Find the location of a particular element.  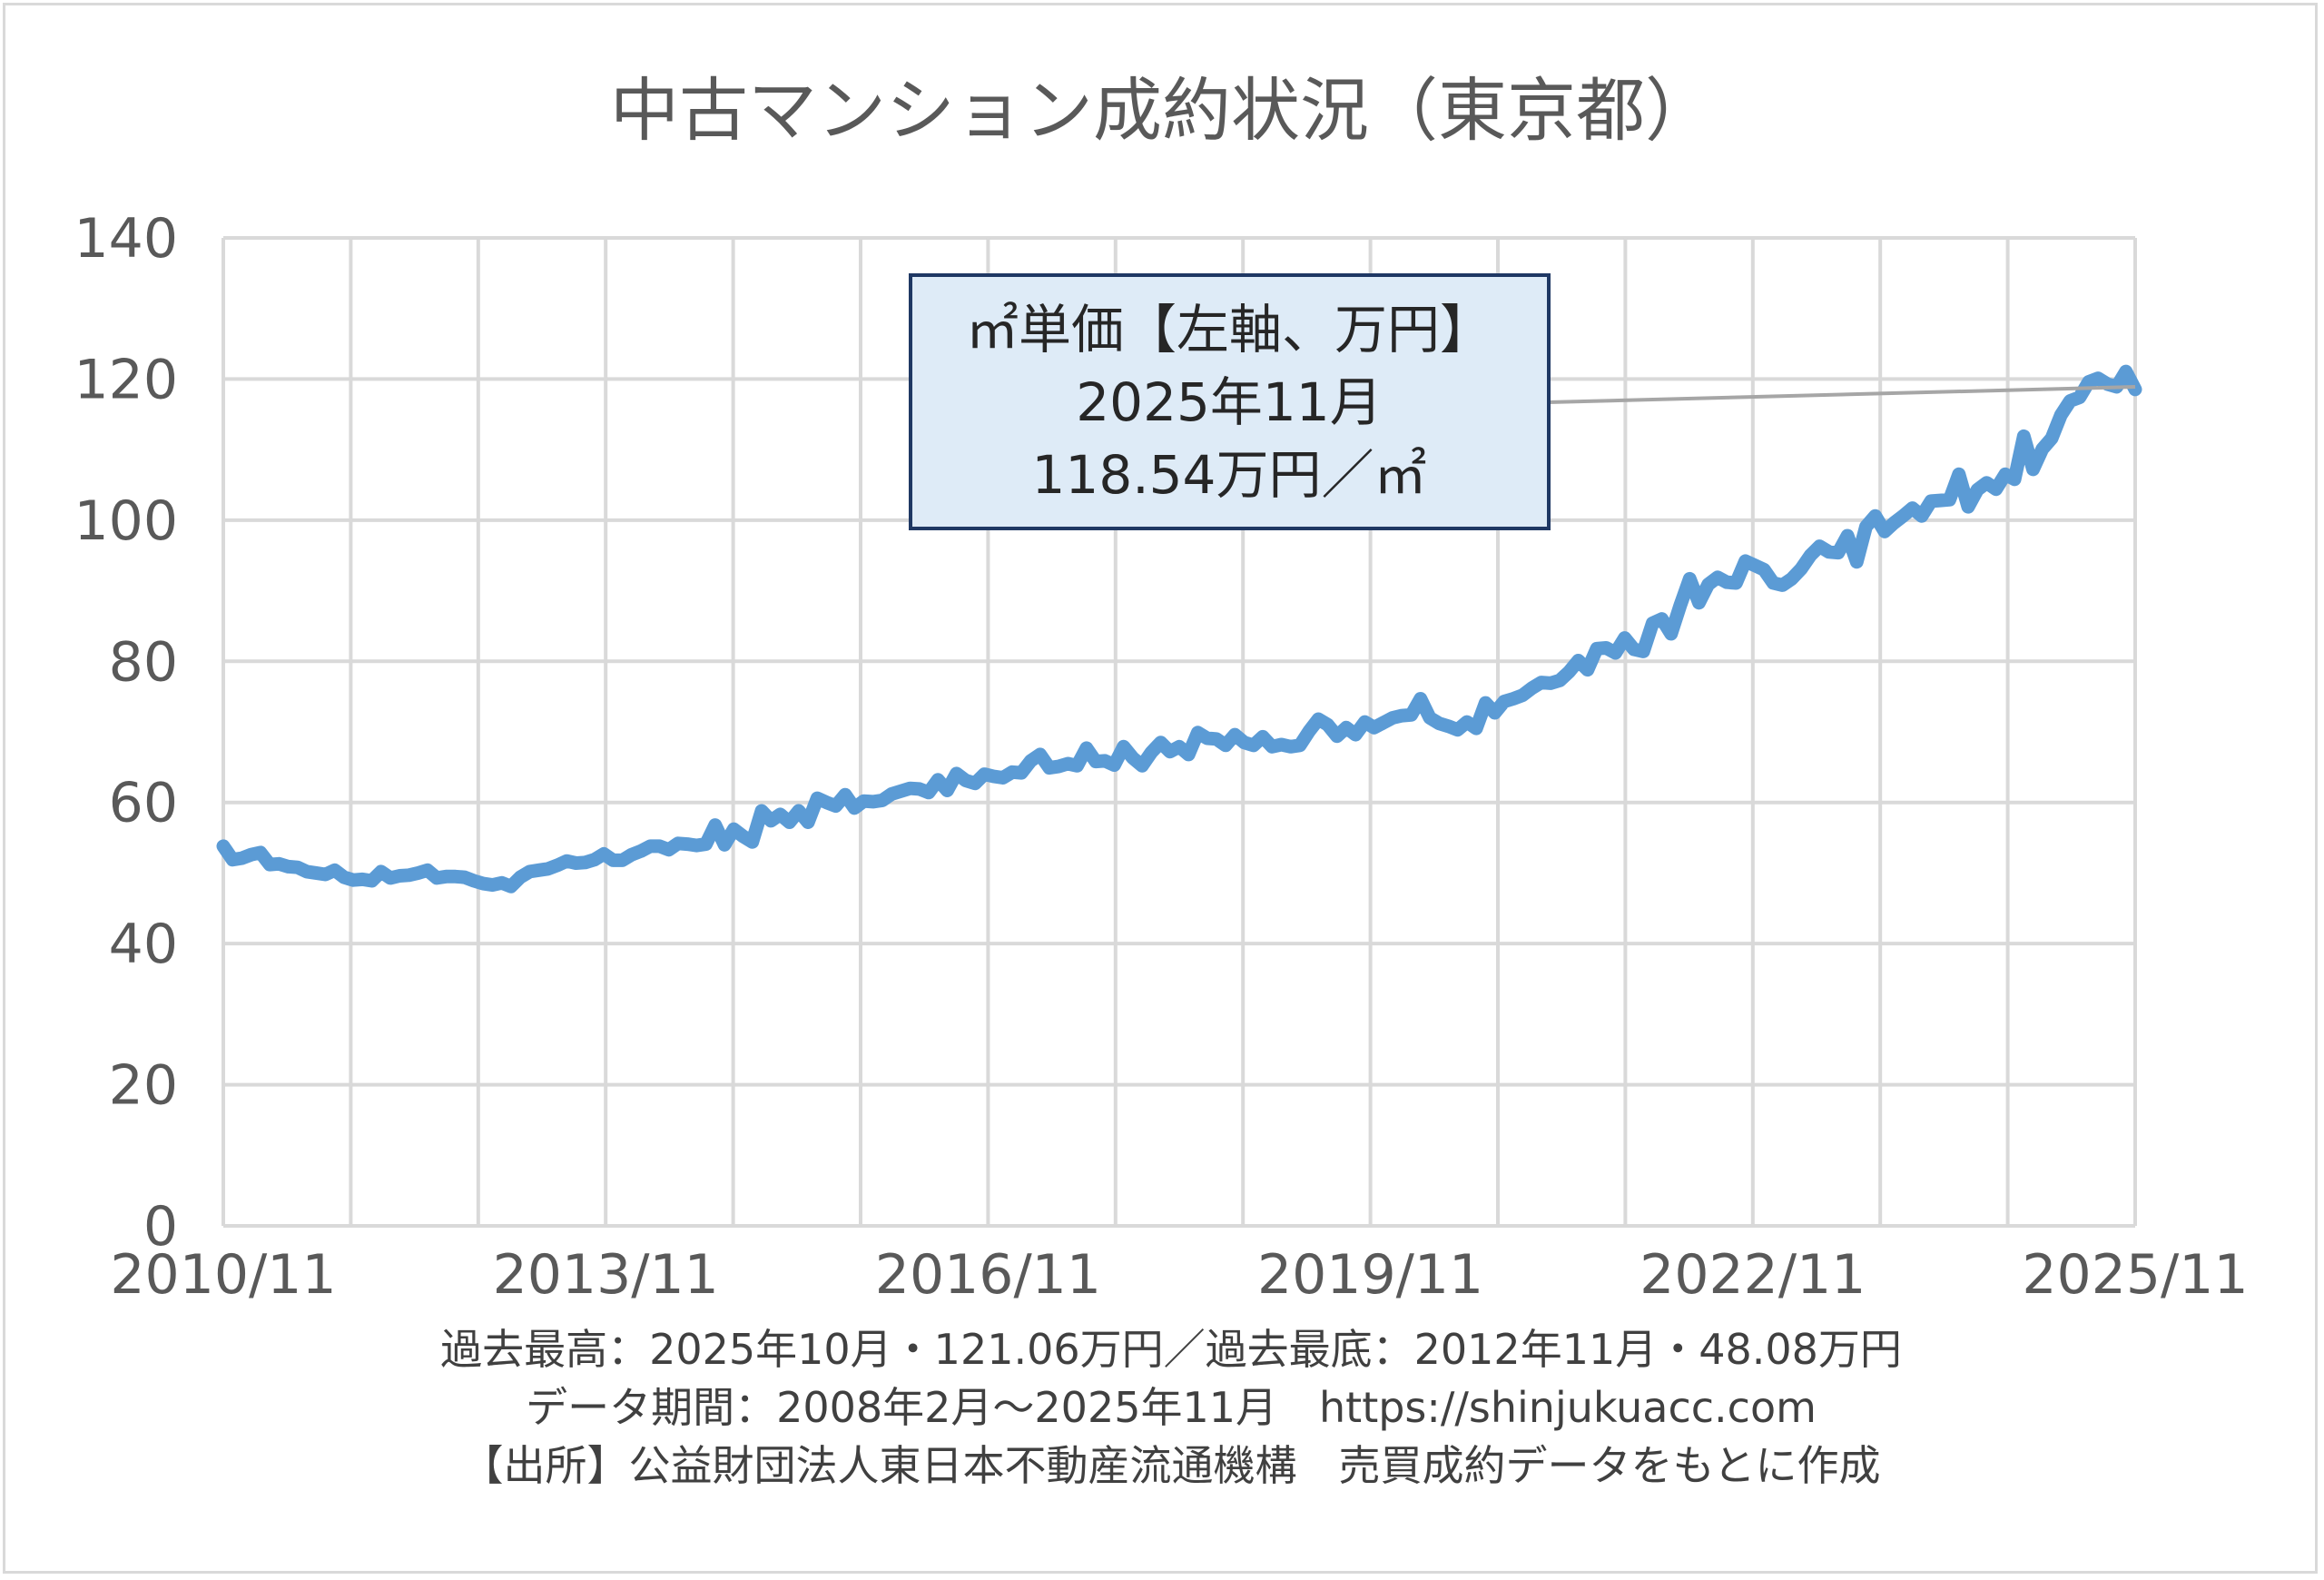

callout-box is located at coordinates (1230, 402).